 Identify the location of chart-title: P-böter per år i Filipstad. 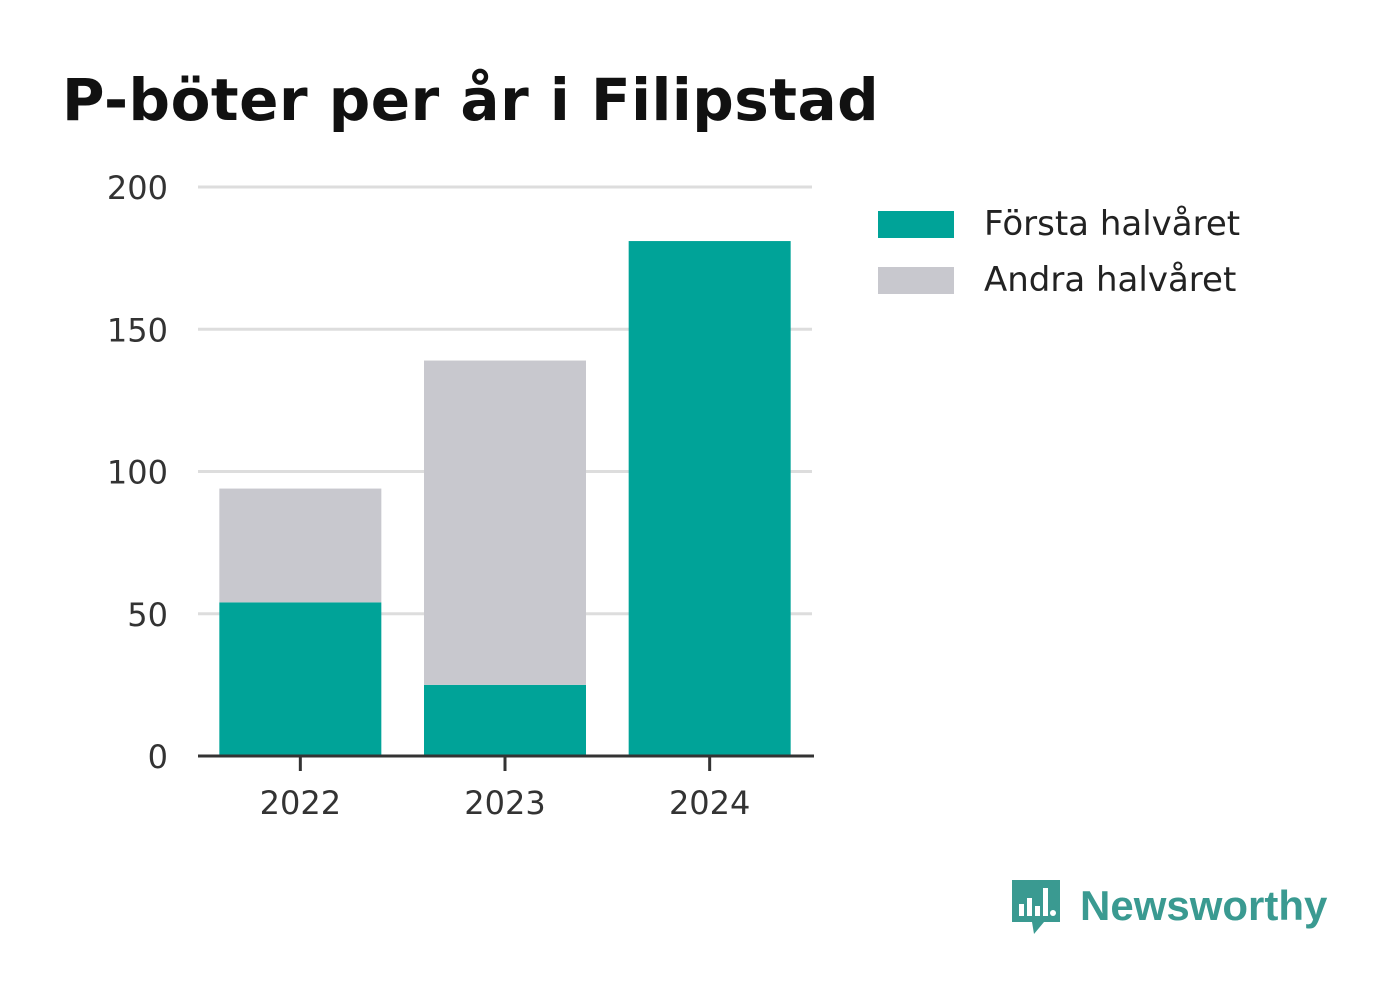
(471, 100).